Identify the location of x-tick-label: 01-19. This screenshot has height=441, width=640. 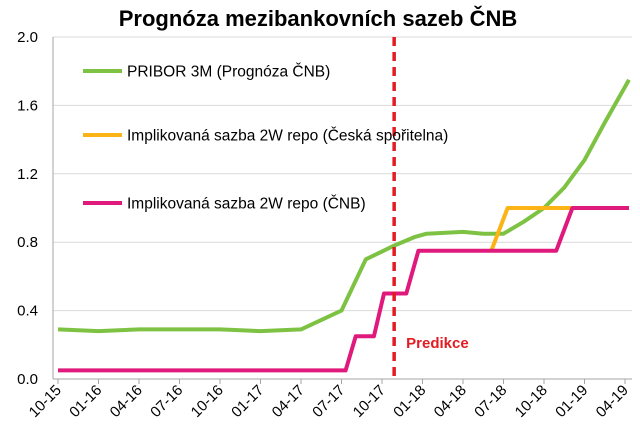
(571, 401).